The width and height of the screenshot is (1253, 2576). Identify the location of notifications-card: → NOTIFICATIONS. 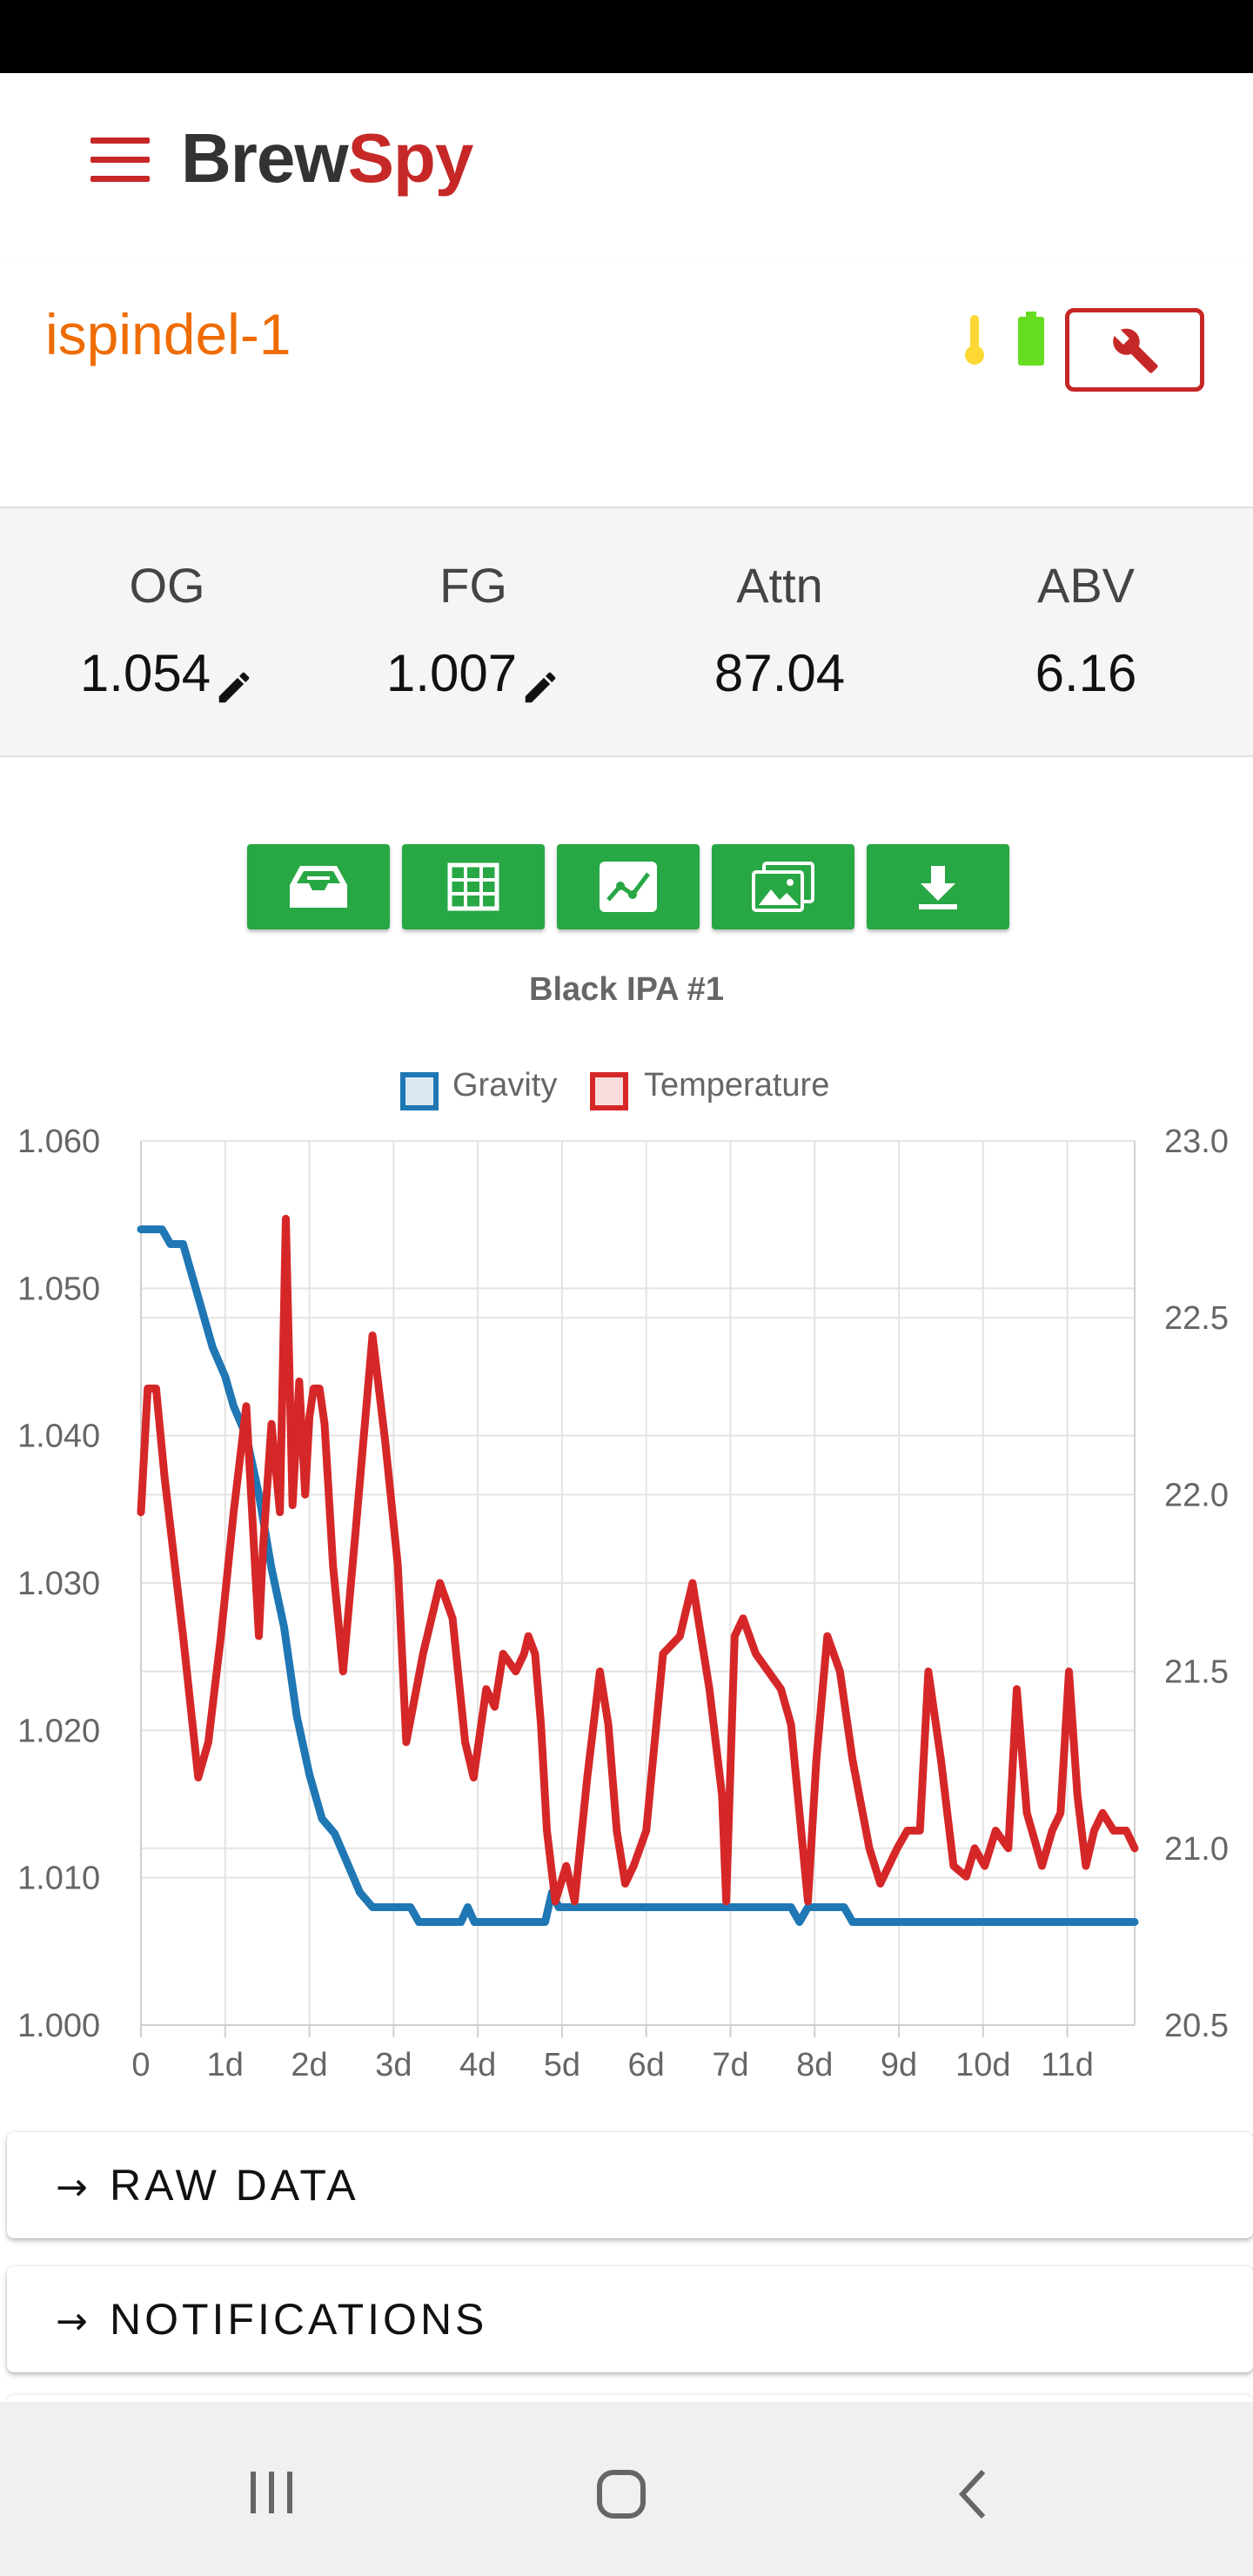
(630, 2319).